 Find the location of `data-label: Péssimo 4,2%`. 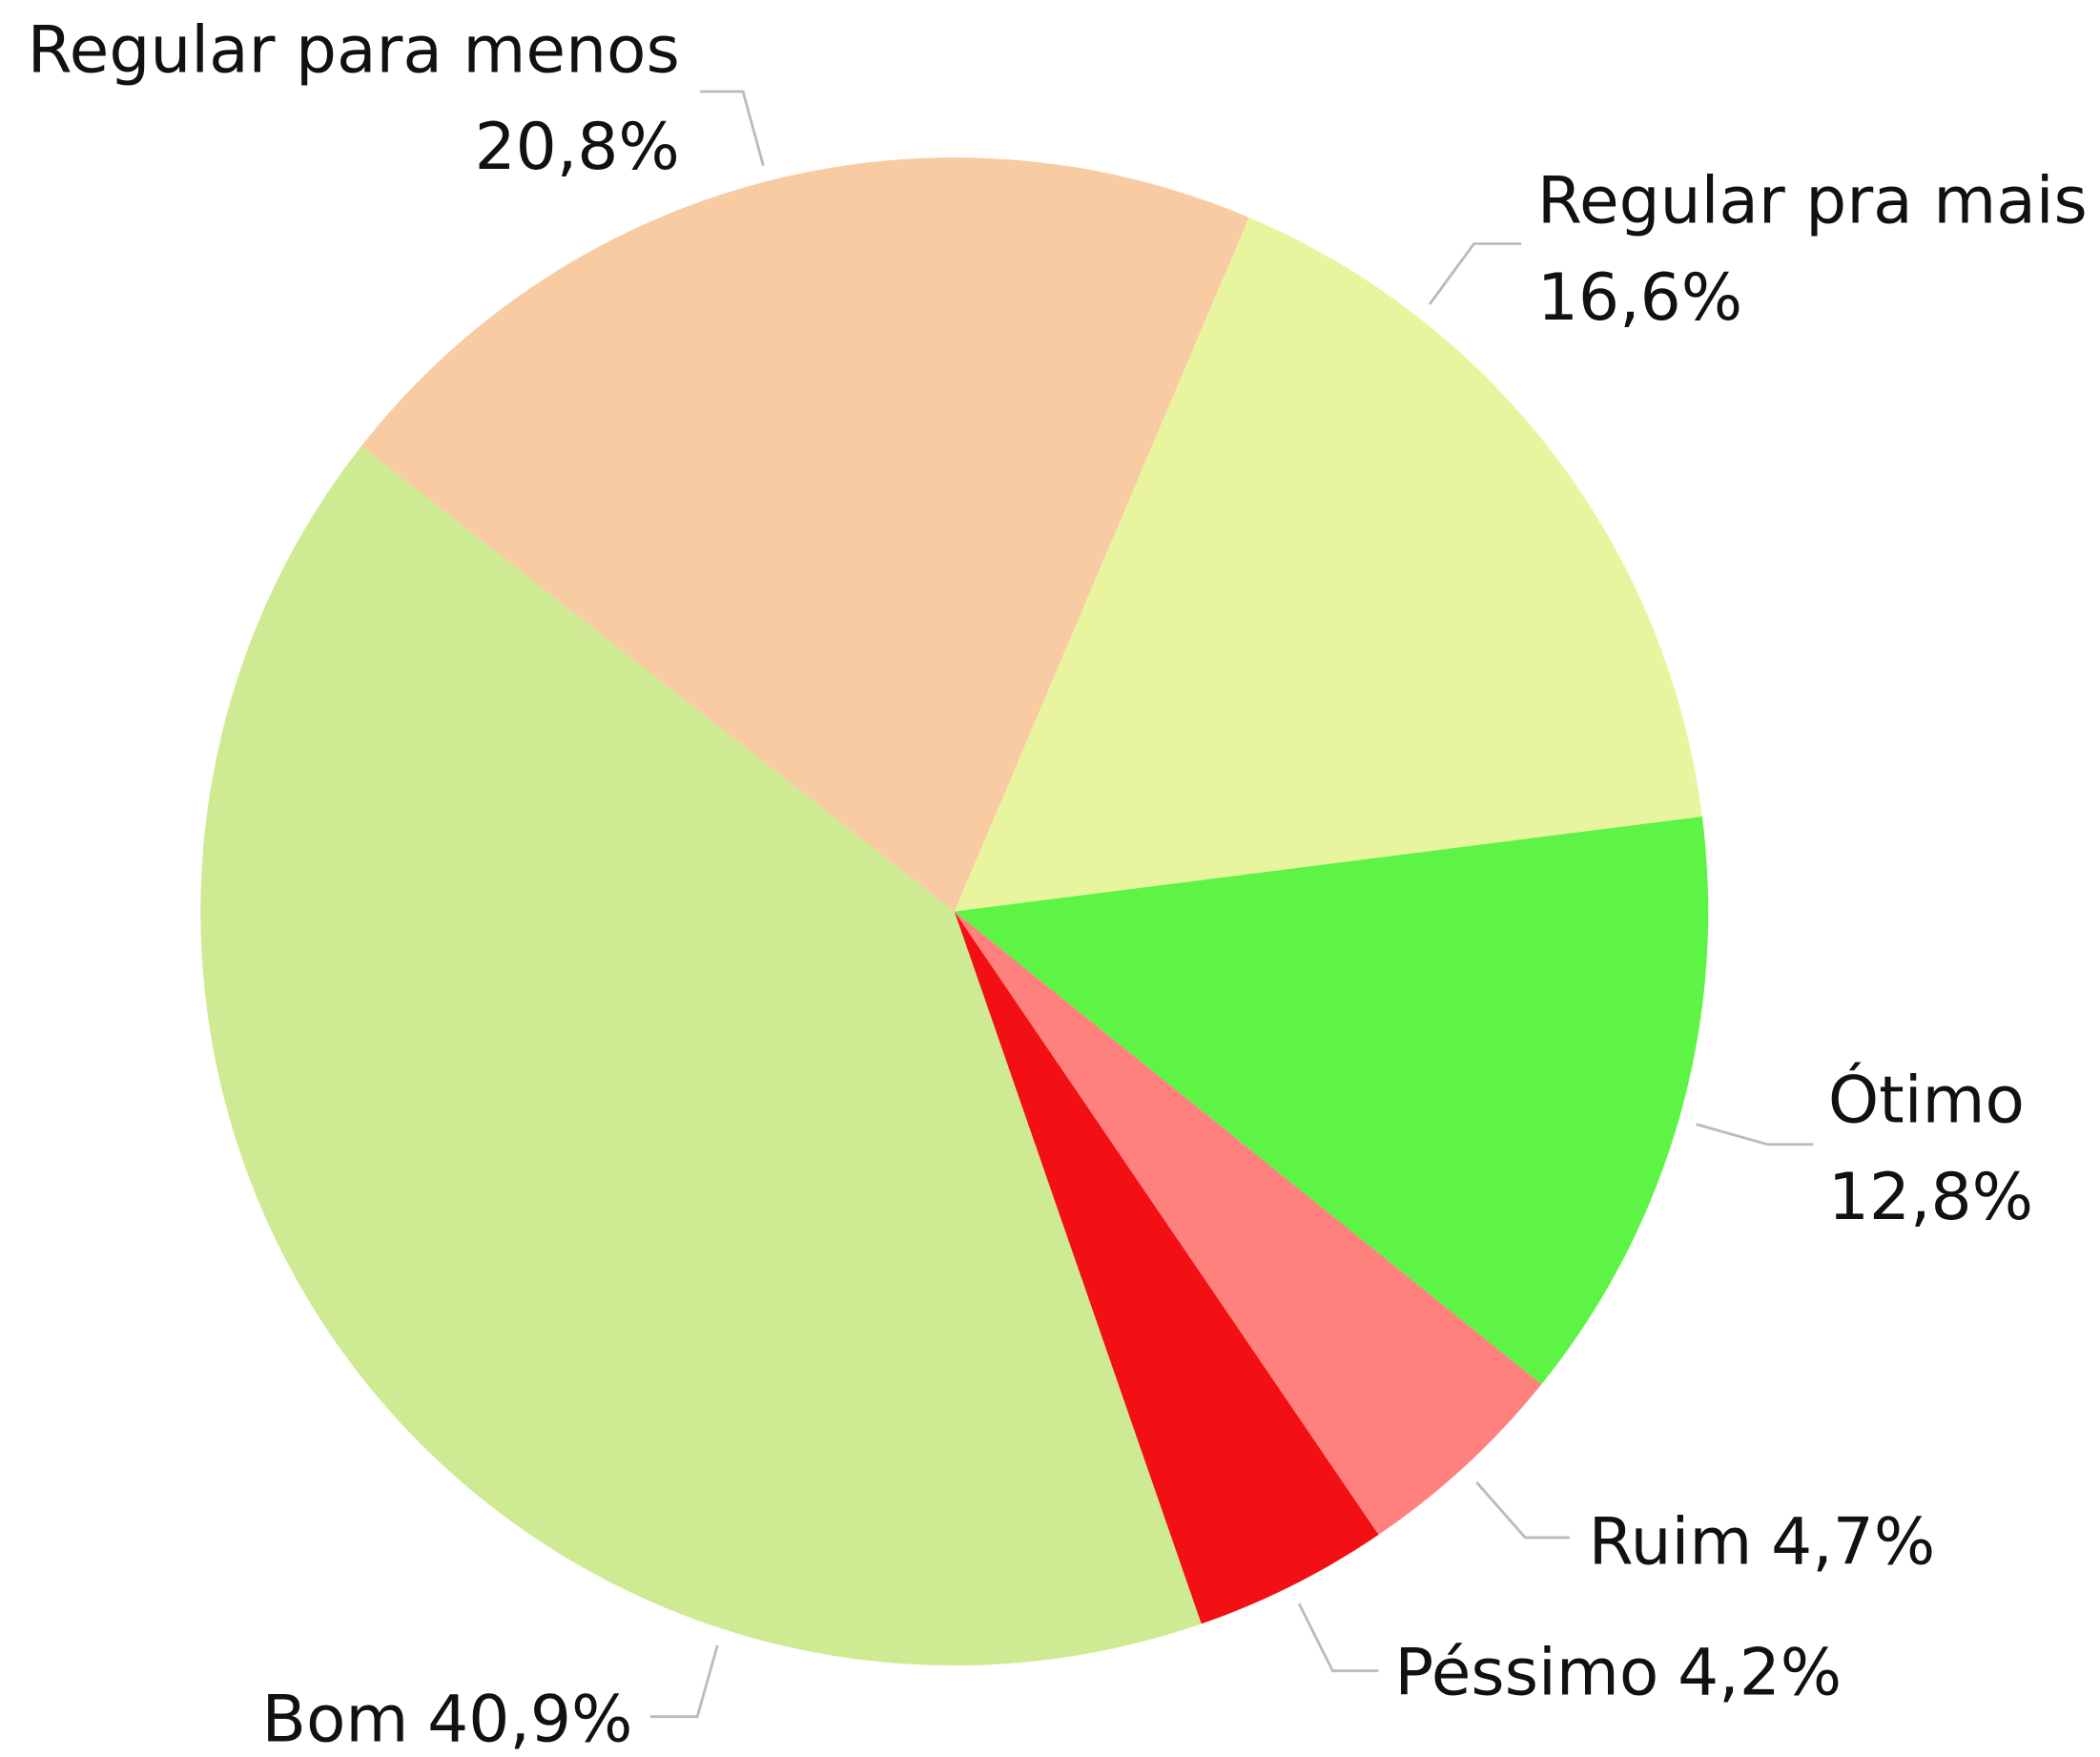

data-label: Péssimo 4,2% is located at coordinates (1618, 1671).